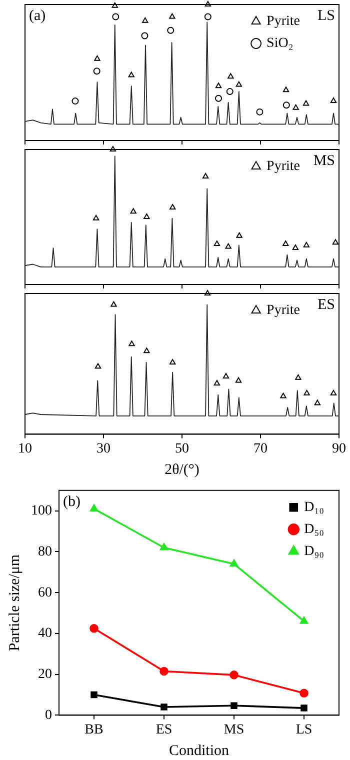 This screenshot has width=350, height=760. Describe the element at coordinates (326, 304) in the screenshot. I see `annotation: ES` at that location.